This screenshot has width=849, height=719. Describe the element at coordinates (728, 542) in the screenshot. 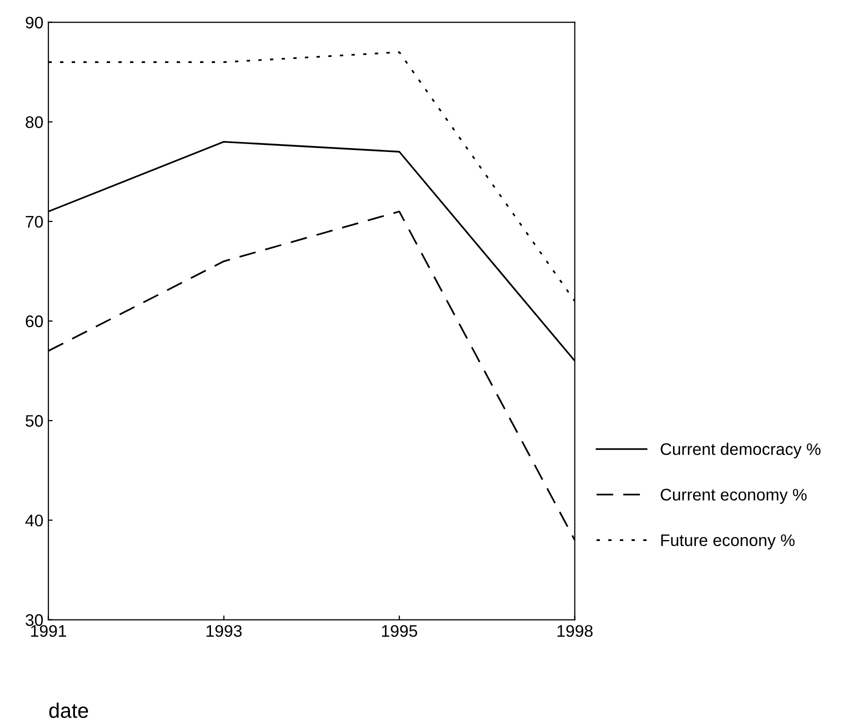

I see `legend-label: Future econony %` at that location.